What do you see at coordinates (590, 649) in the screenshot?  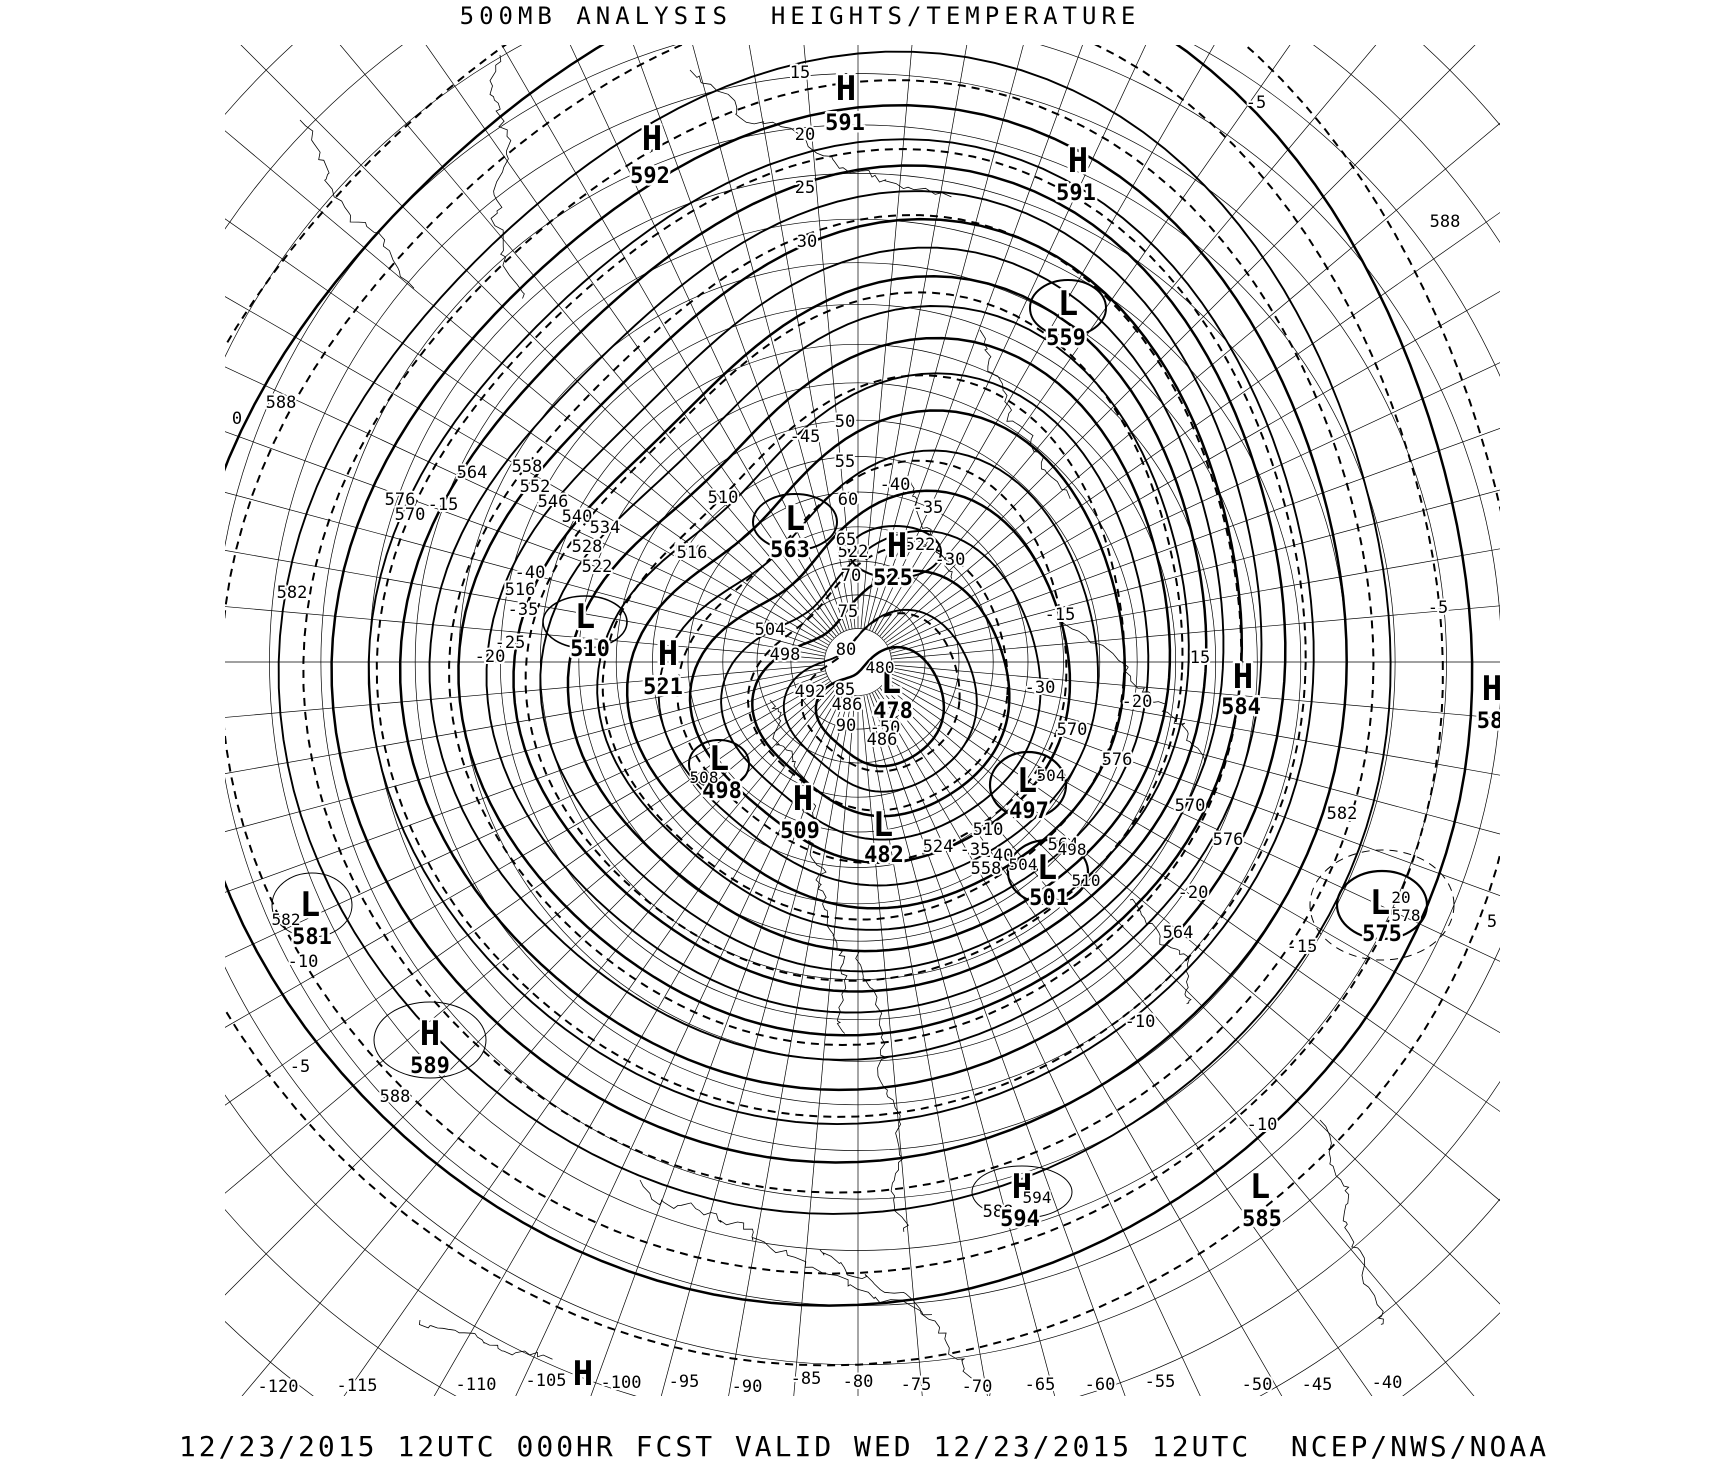 I see `pressure-value: 510` at bounding box center [590, 649].